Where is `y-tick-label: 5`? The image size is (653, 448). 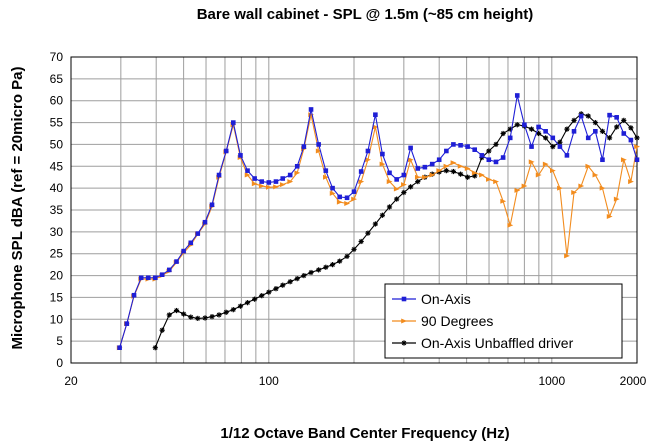 y-tick-label: 5 is located at coordinates (59, 341).